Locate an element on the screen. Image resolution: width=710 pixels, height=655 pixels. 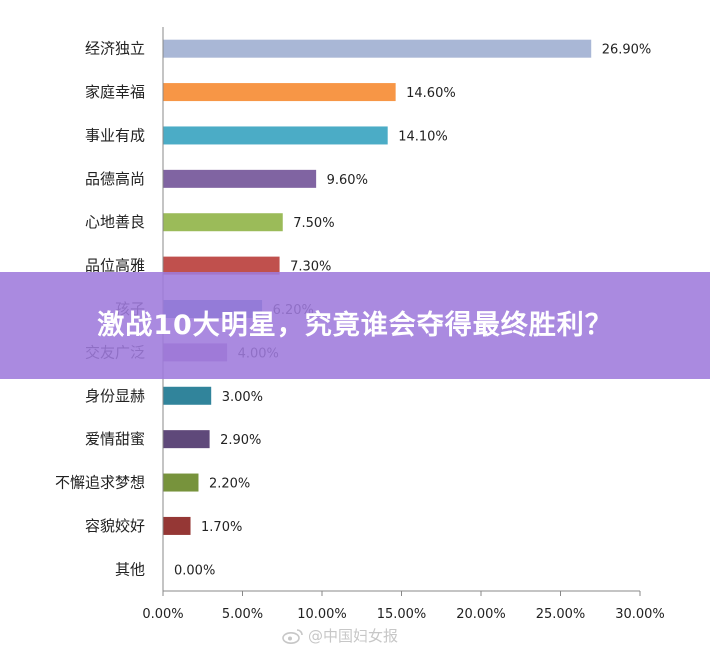
category-label: 爱情甜蜜 is located at coordinates (115, 439).